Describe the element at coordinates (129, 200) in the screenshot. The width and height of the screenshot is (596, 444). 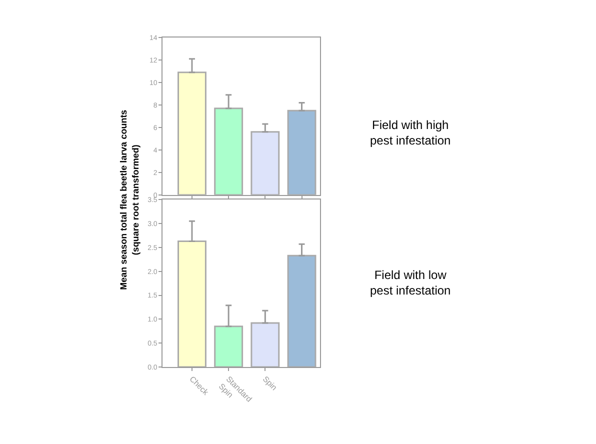
I see `y-axis-title: Mean season total flea beetle larva counts (square root transformed)` at that location.